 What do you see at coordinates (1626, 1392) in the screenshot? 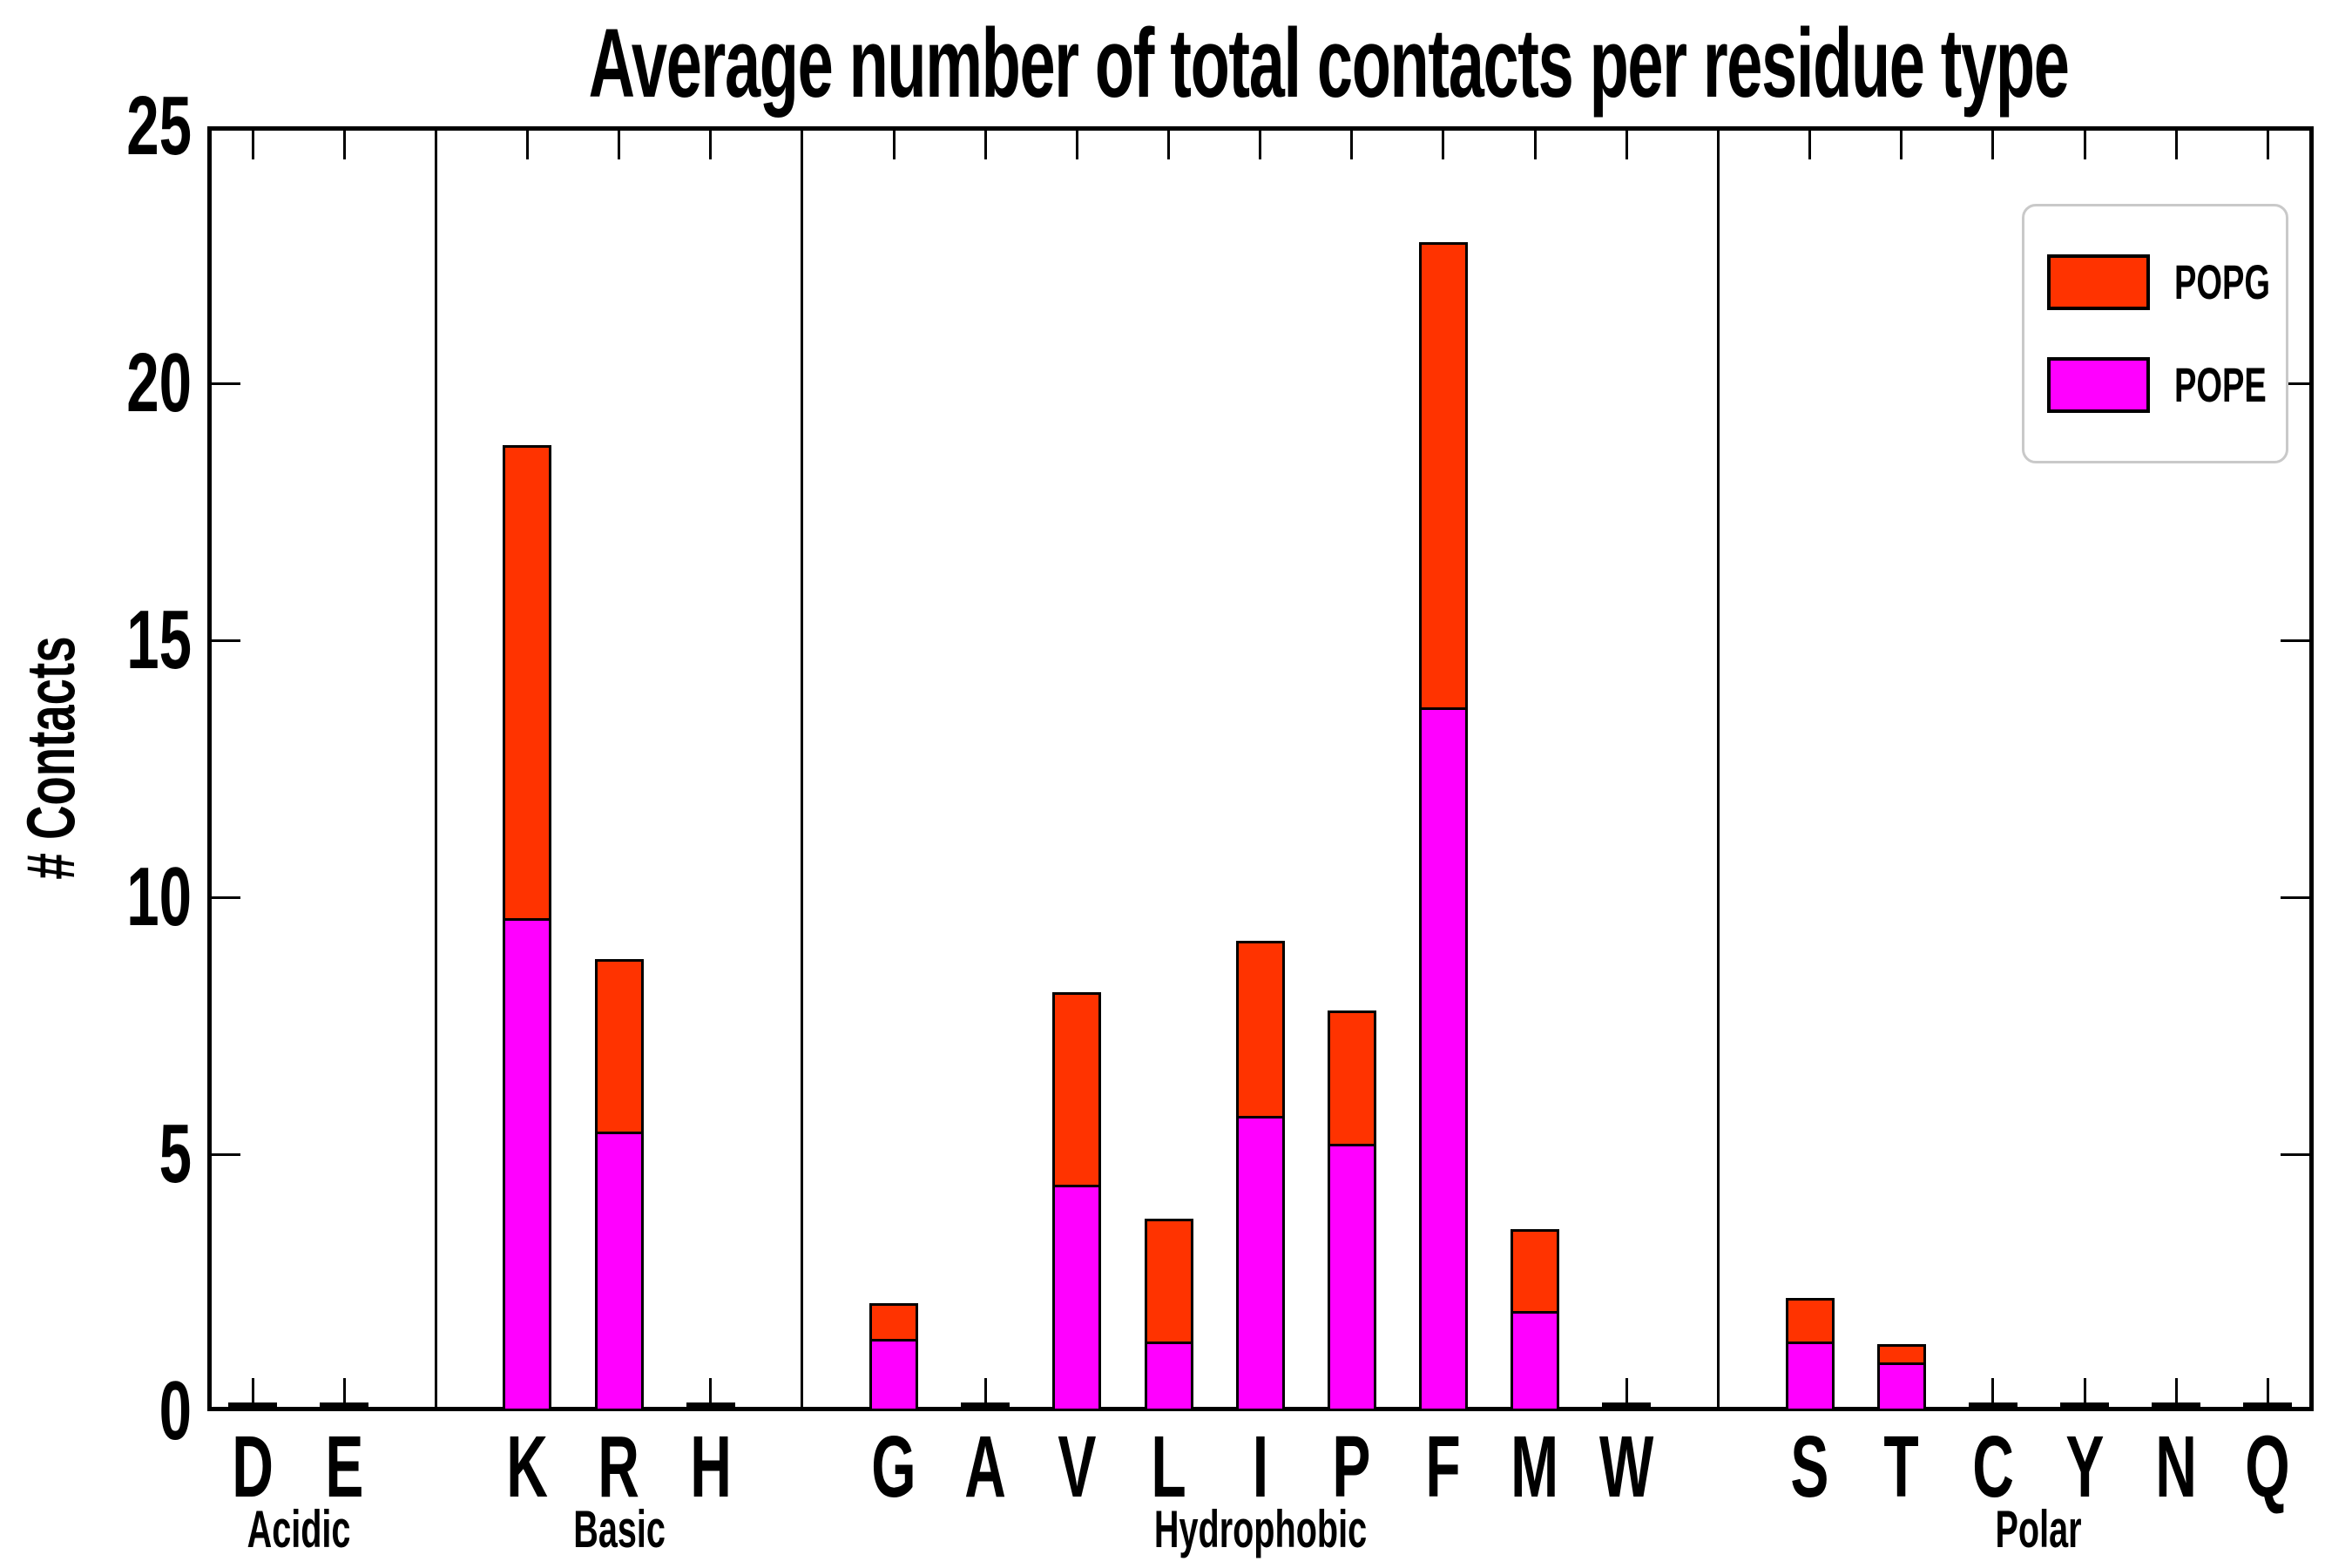
I see `x-tick-bottom-W` at bounding box center [1626, 1392].